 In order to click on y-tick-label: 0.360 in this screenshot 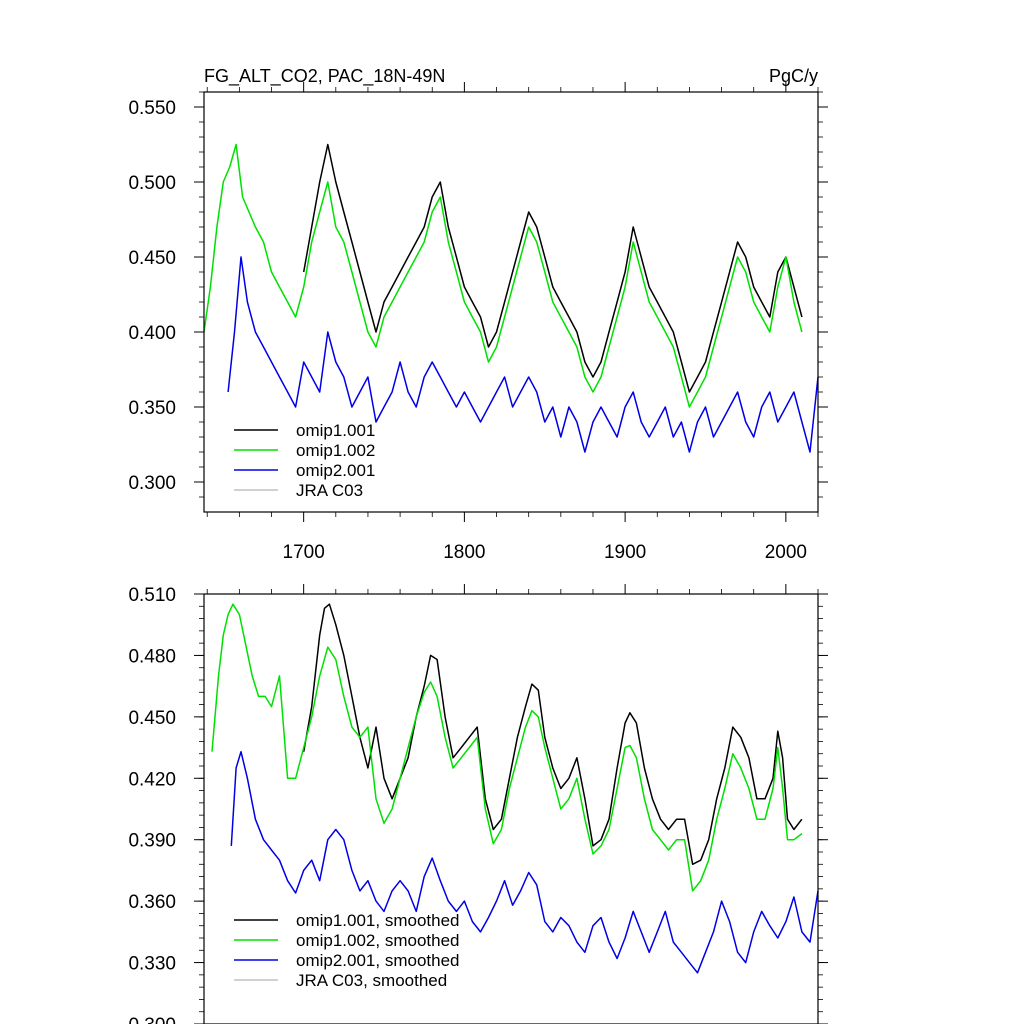, I will do `click(152, 902)`.